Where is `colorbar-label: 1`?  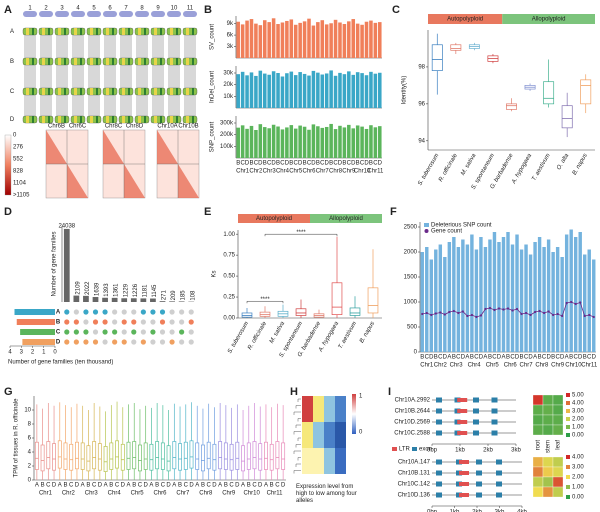 colorbar-label: 1 is located at coordinates (361, 397).